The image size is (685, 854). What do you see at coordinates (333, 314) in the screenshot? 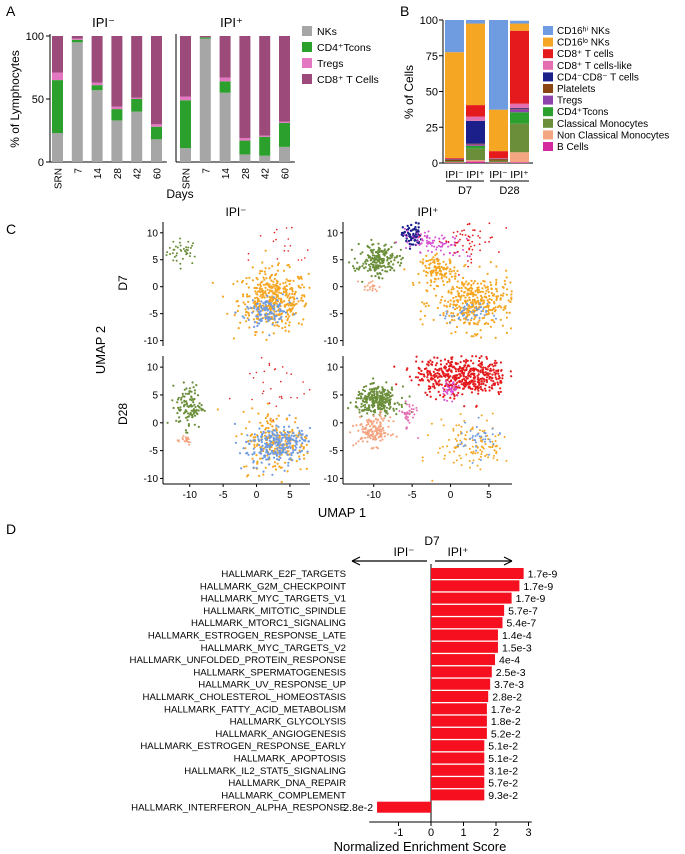
I see `c-ytick-label: -5` at bounding box center [333, 314].